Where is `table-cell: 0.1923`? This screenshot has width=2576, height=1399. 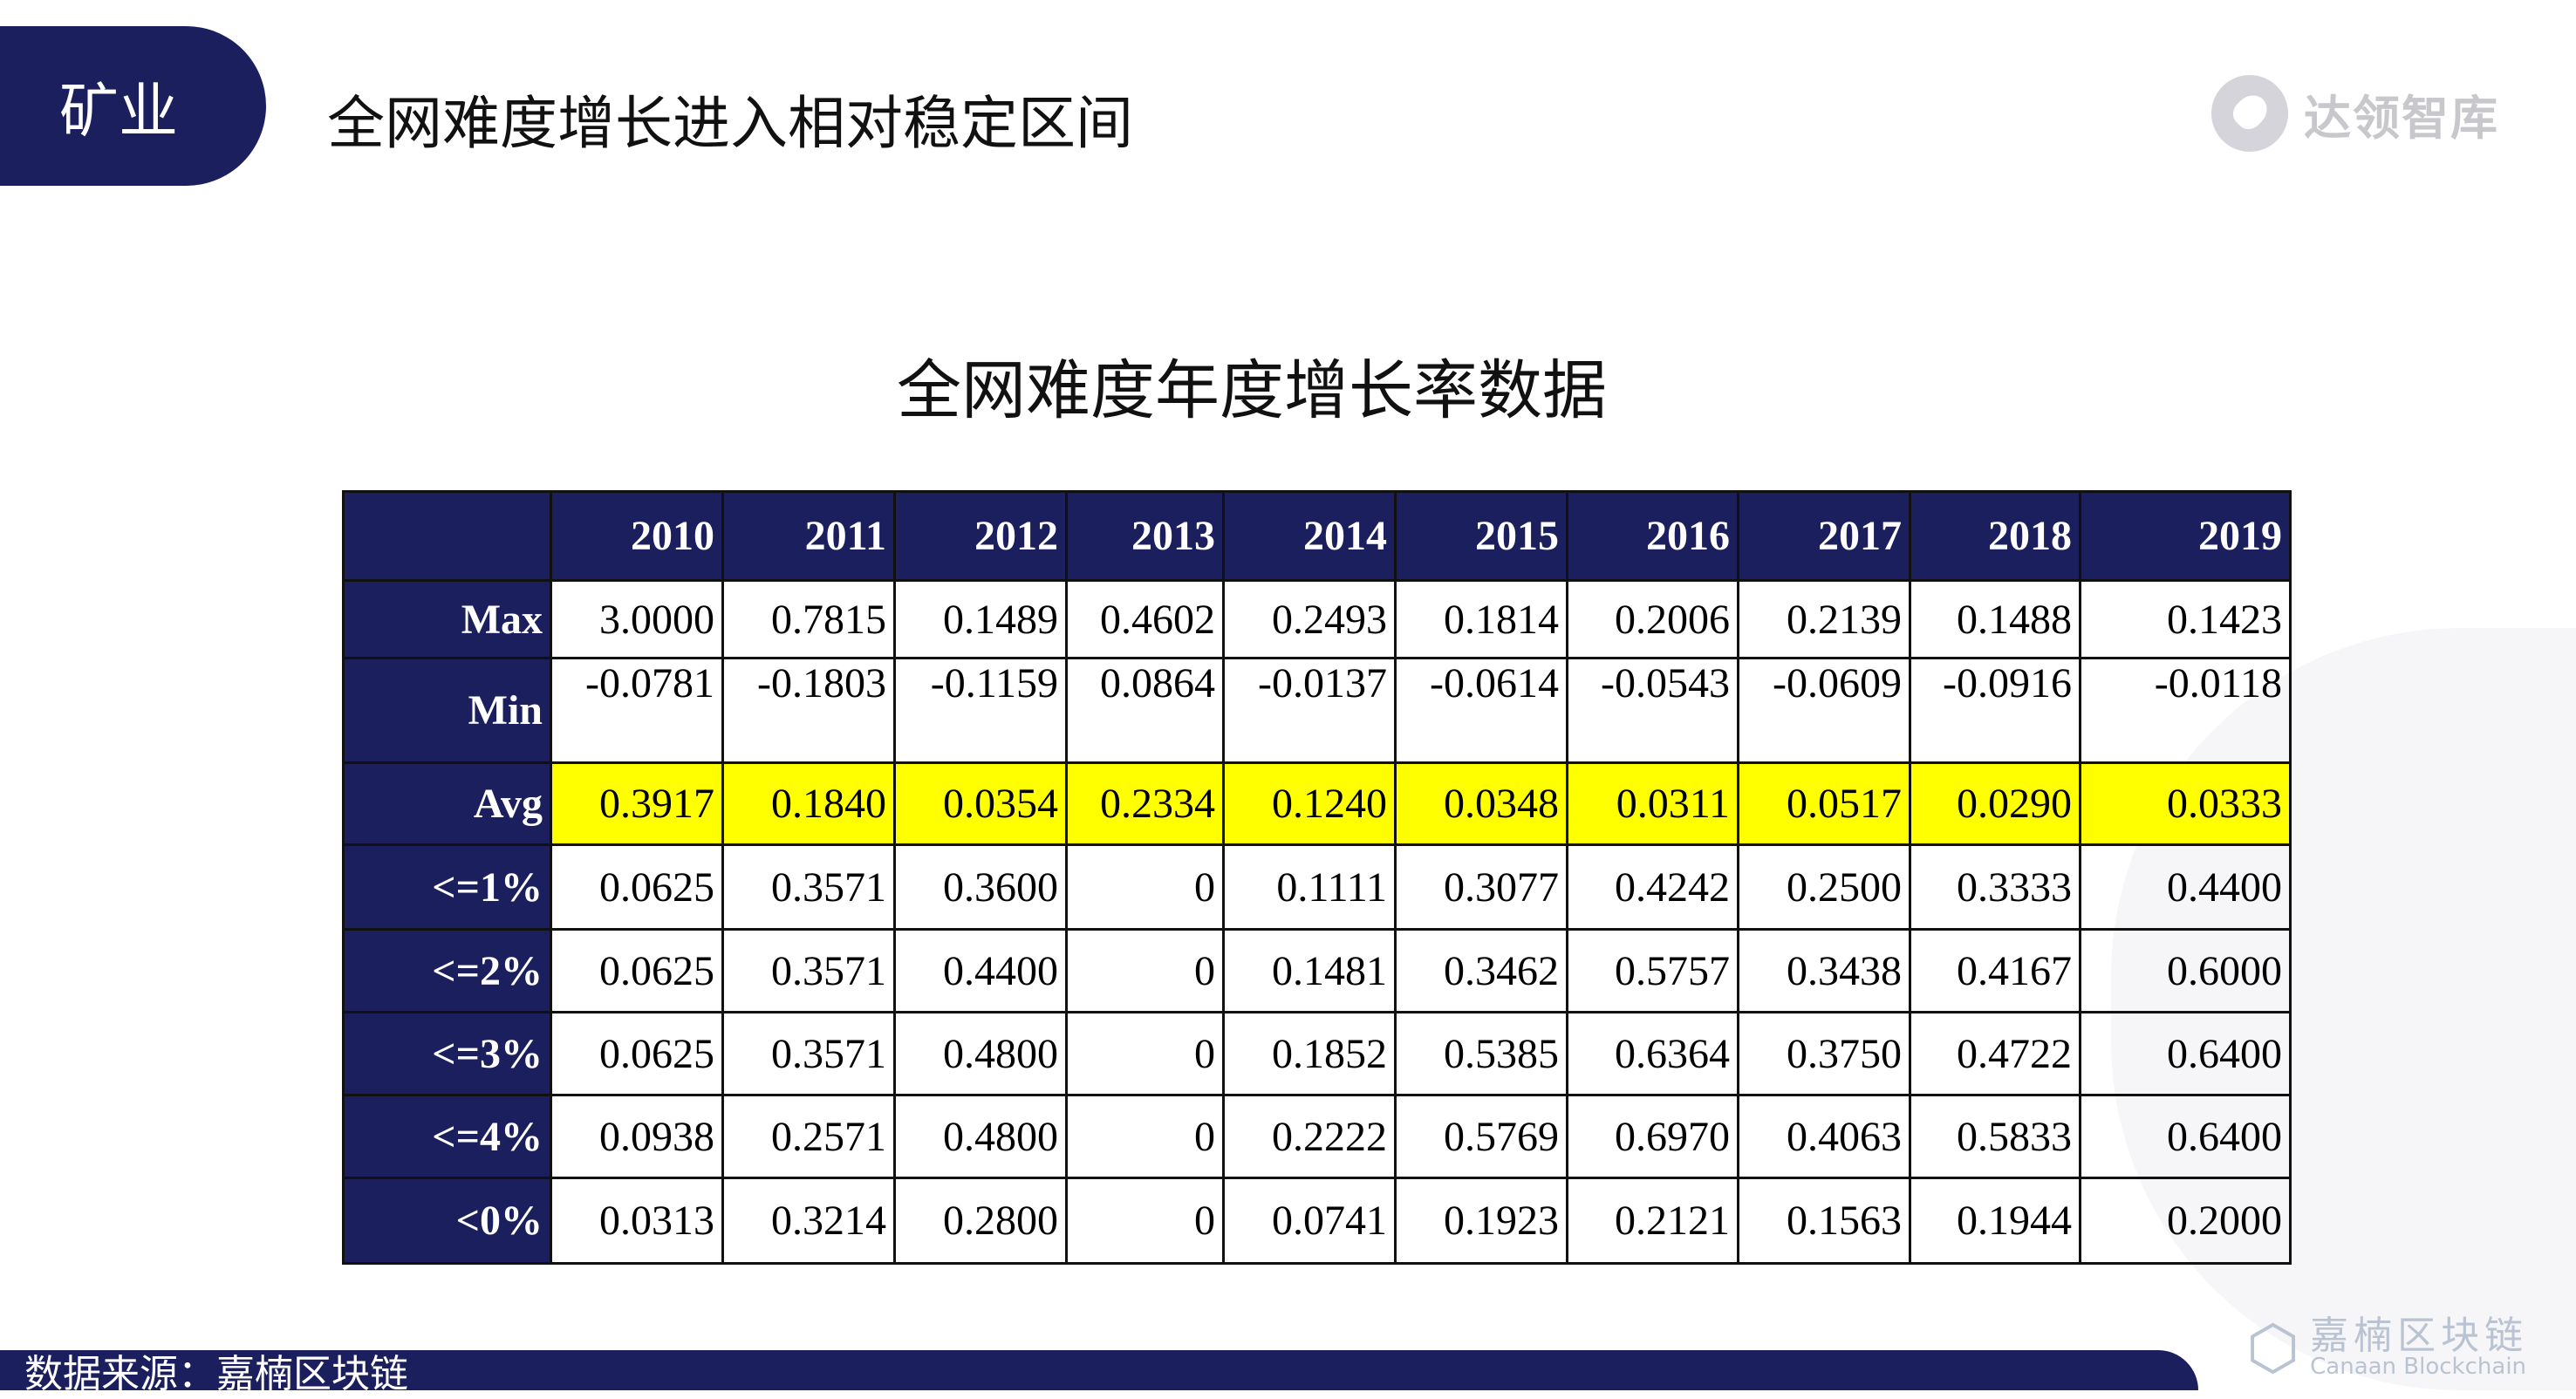
table-cell: 0.1923 is located at coordinates (1481, 1221).